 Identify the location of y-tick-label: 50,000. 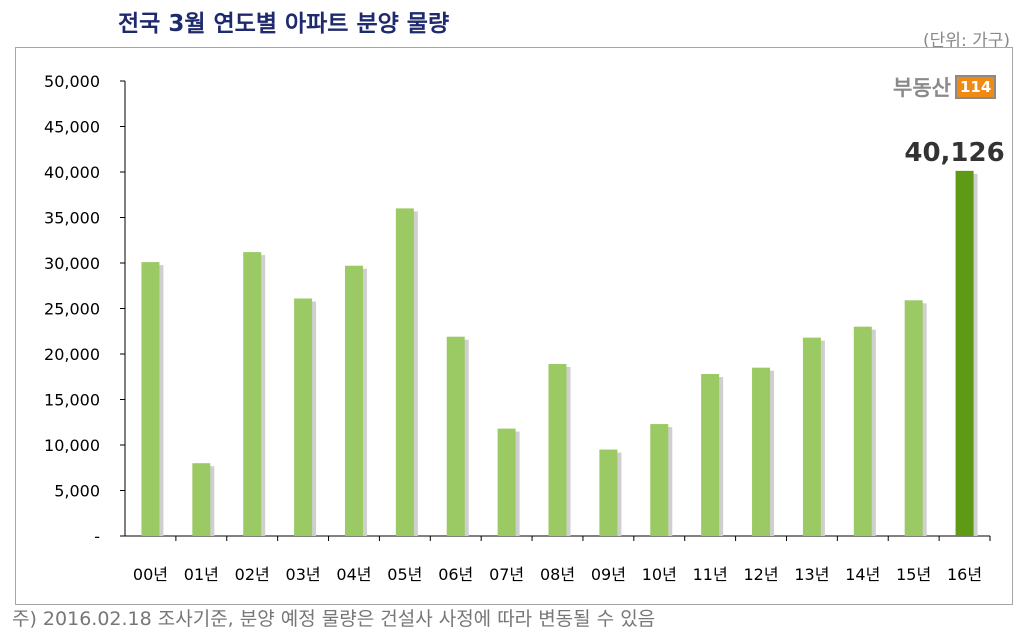
(72, 81).